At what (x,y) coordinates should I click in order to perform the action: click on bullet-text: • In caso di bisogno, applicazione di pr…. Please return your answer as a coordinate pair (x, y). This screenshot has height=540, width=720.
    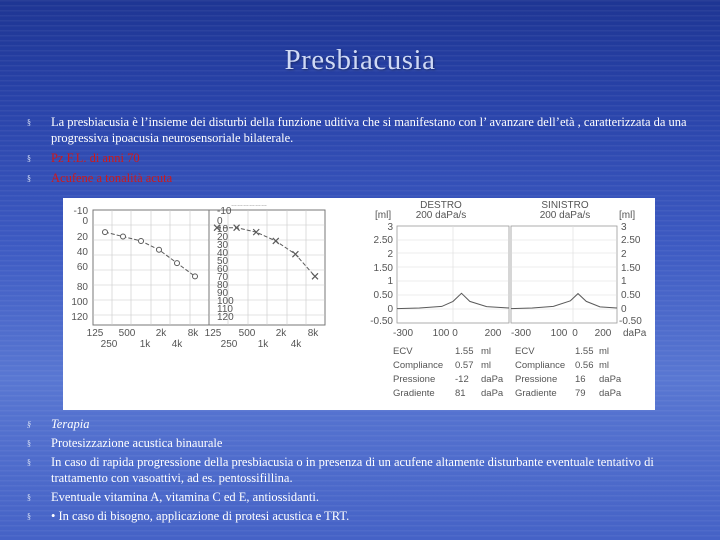
    Looking at the image, I should click on (200, 516).